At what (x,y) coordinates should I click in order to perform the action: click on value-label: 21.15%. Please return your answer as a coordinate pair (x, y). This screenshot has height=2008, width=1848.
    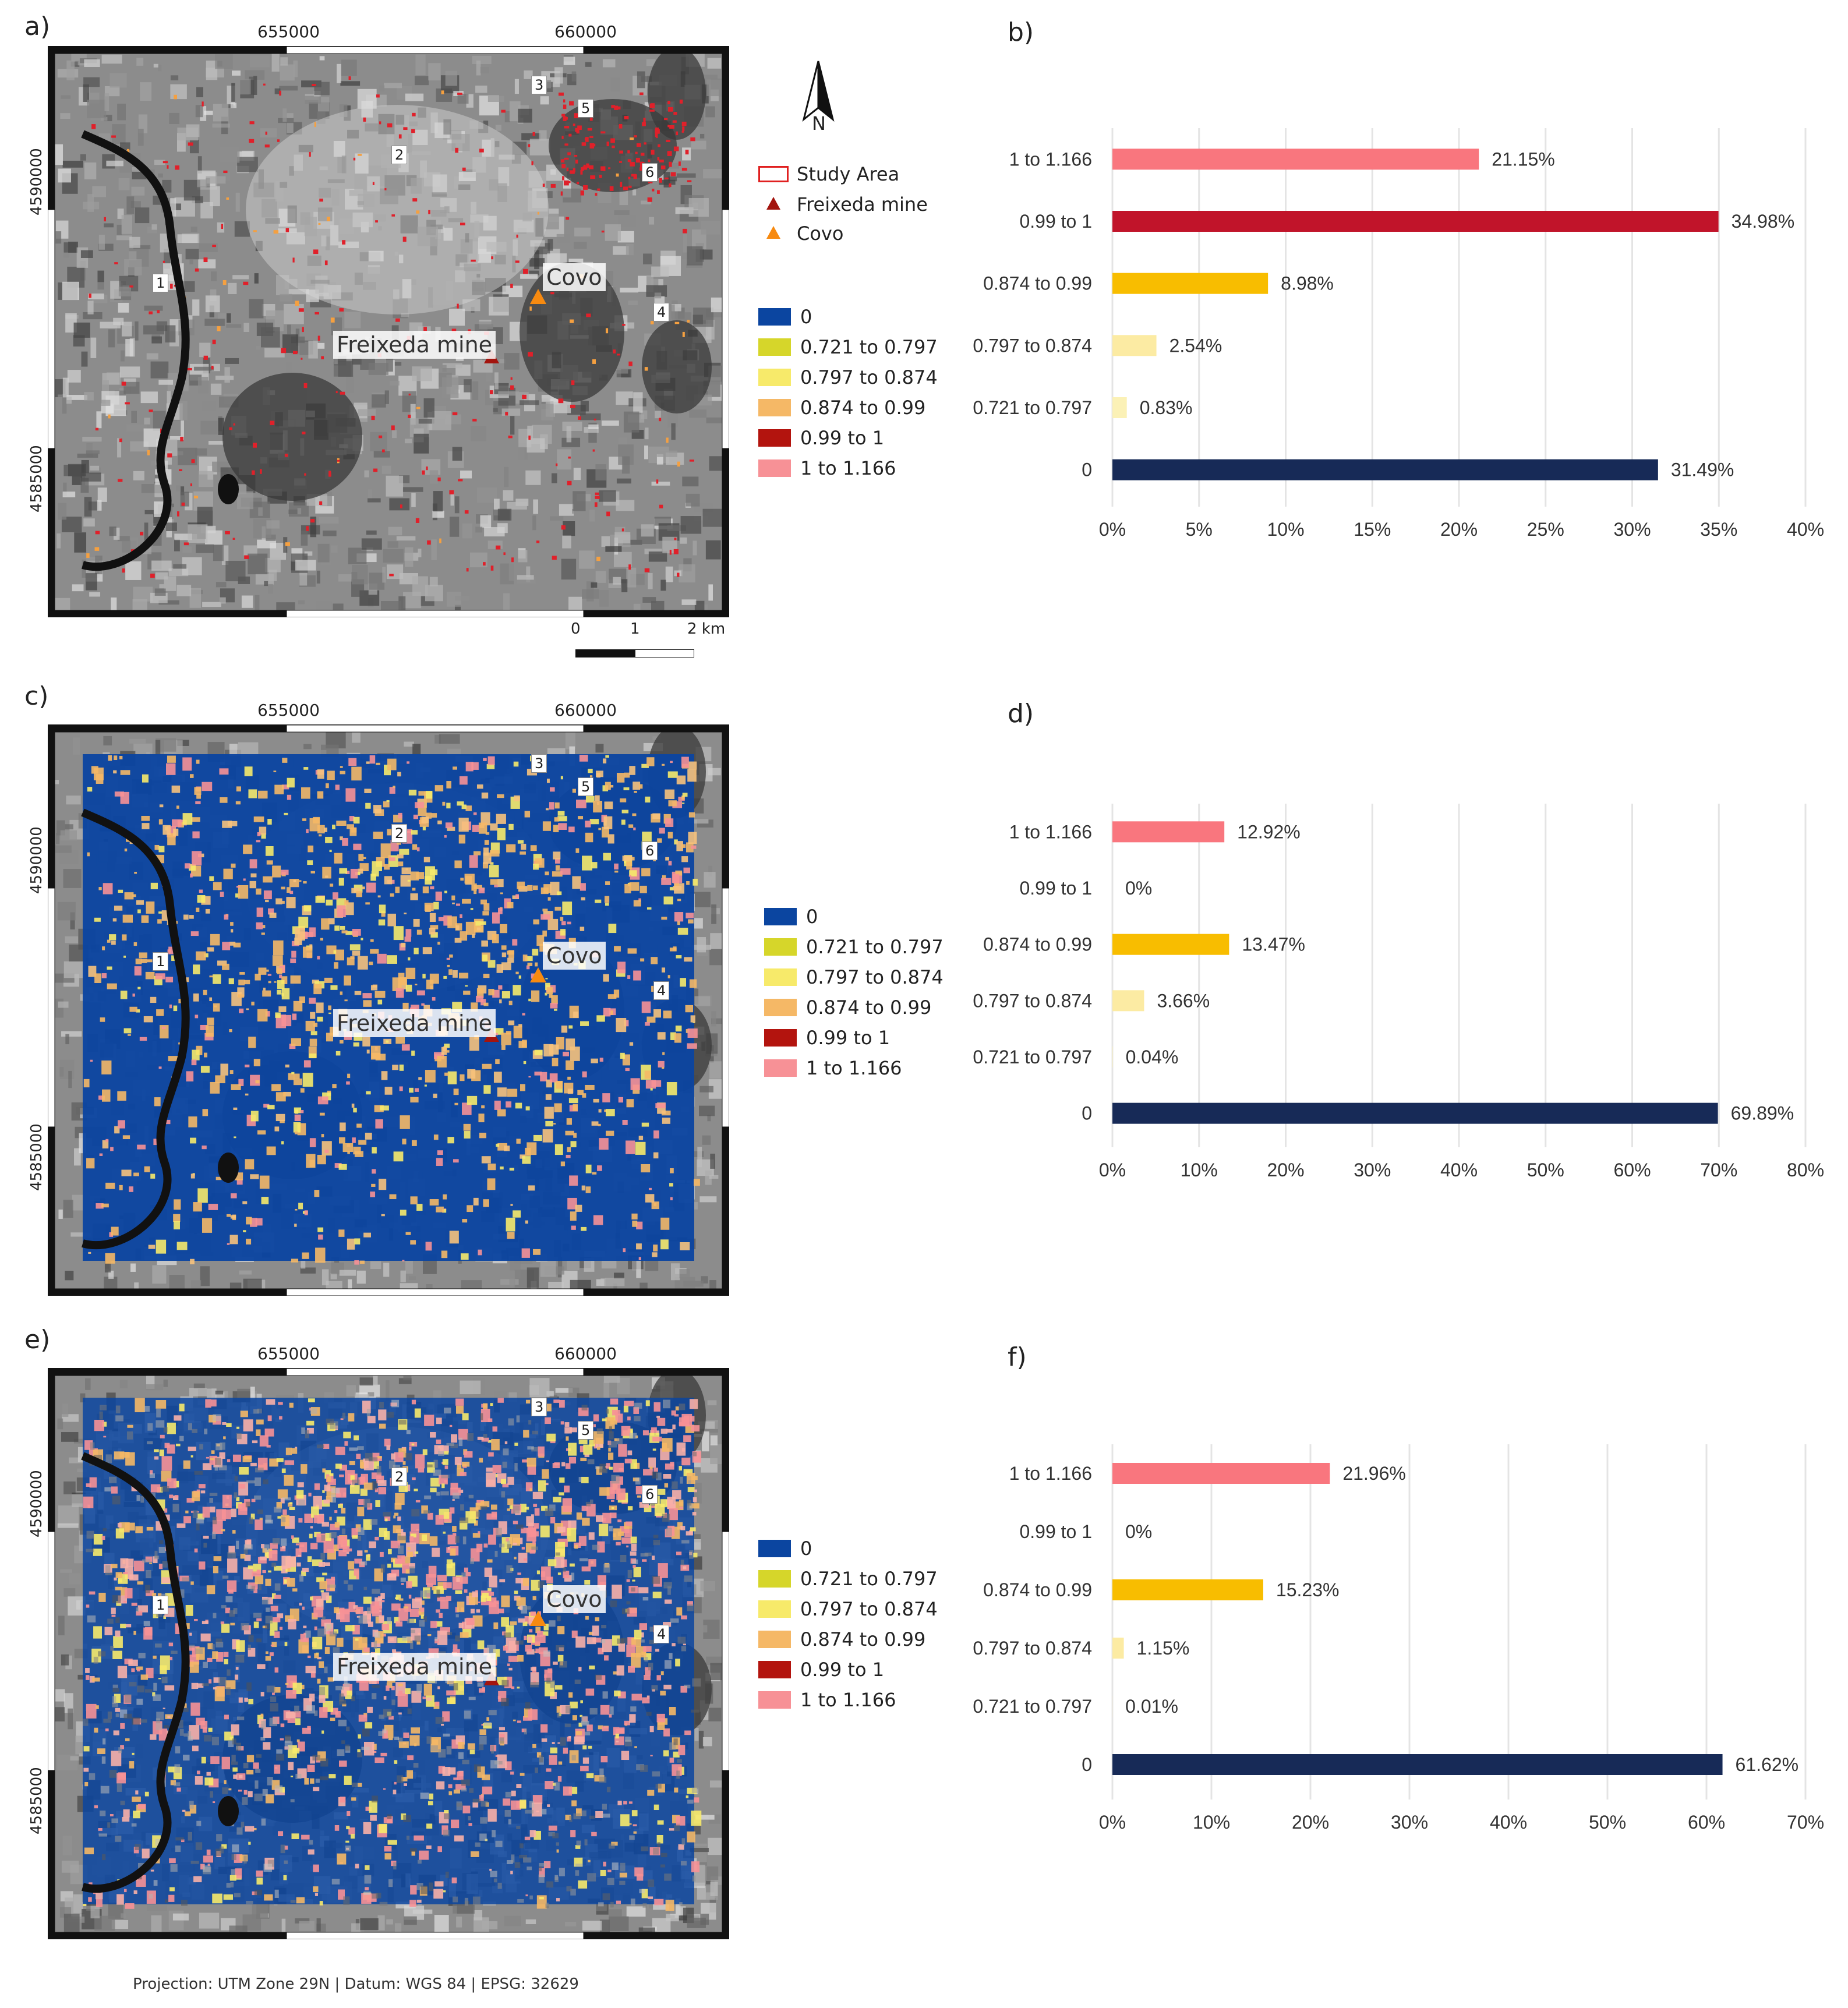
    Looking at the image, I should click on (1523, 159).